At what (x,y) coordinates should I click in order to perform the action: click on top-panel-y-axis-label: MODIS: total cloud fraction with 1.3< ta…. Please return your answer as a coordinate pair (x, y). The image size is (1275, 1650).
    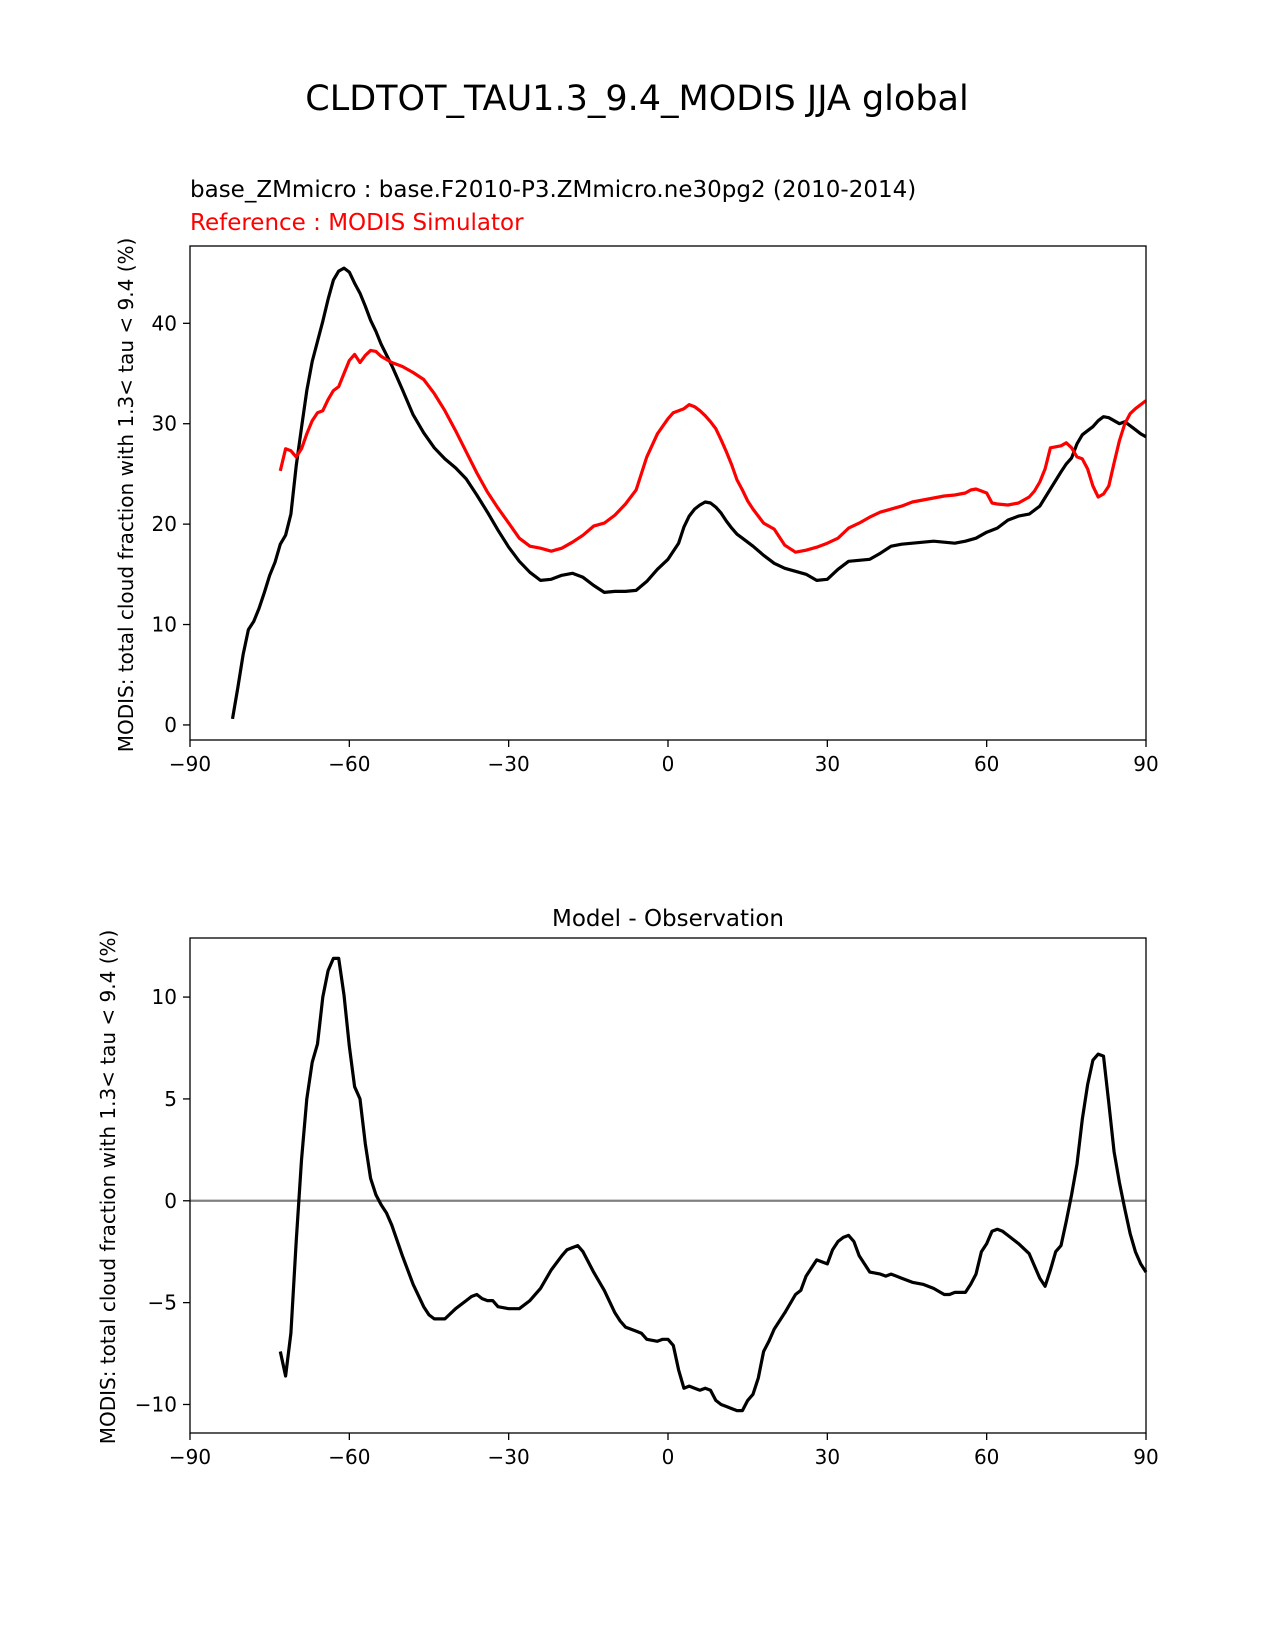
    Looking at the image, I should click on (126, 495).